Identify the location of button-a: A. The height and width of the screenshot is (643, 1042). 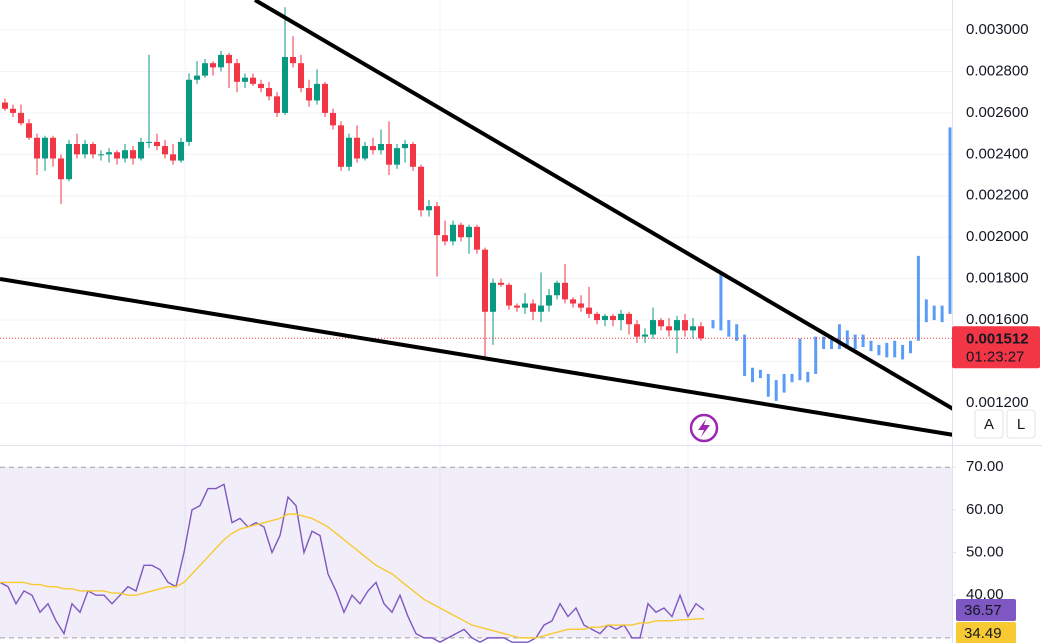
(989, 424).